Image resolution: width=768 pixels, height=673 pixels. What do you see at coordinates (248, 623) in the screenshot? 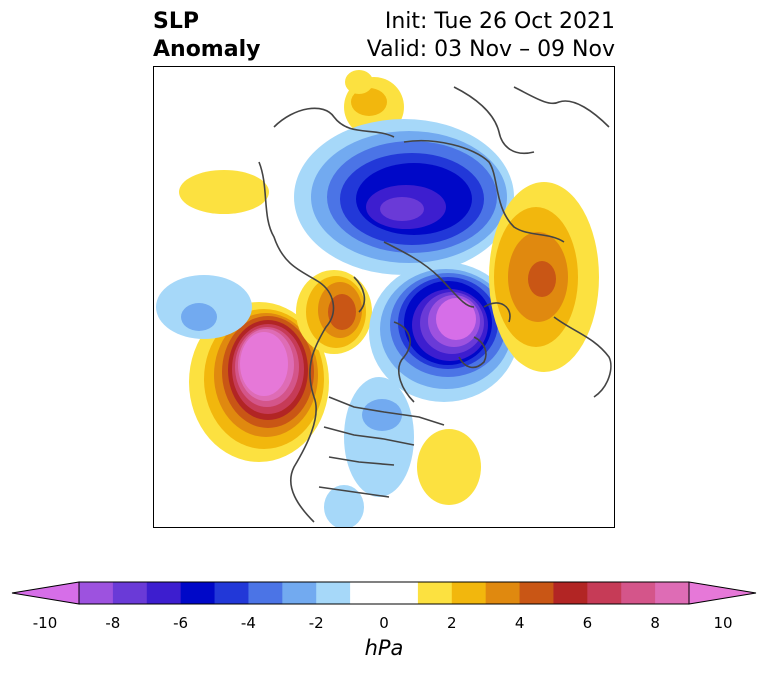
I see `colorbar-tick-label: -4` at bounding box center [248, 623].